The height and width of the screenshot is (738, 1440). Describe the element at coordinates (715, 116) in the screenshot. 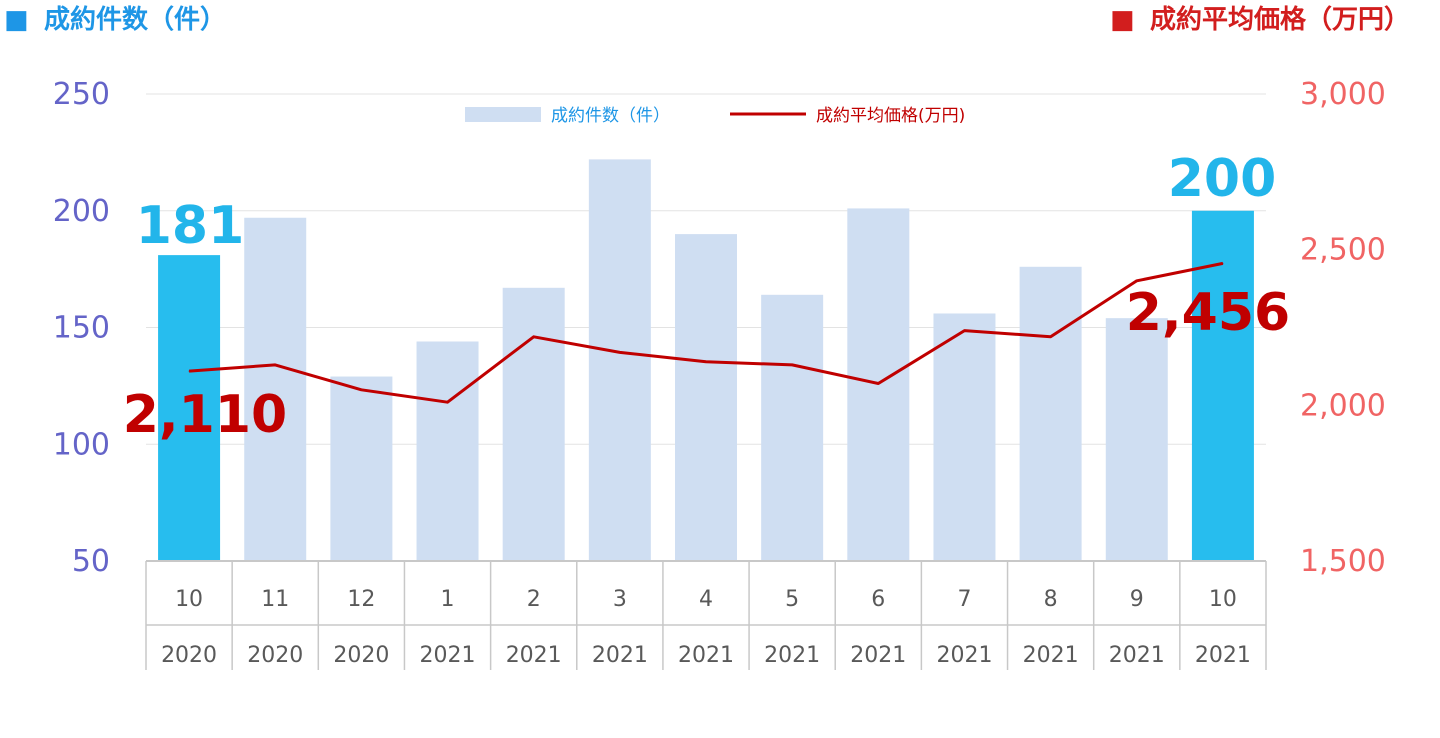

I see `legend: 成約件数（件） 成約平均価格(万円)` at that location.